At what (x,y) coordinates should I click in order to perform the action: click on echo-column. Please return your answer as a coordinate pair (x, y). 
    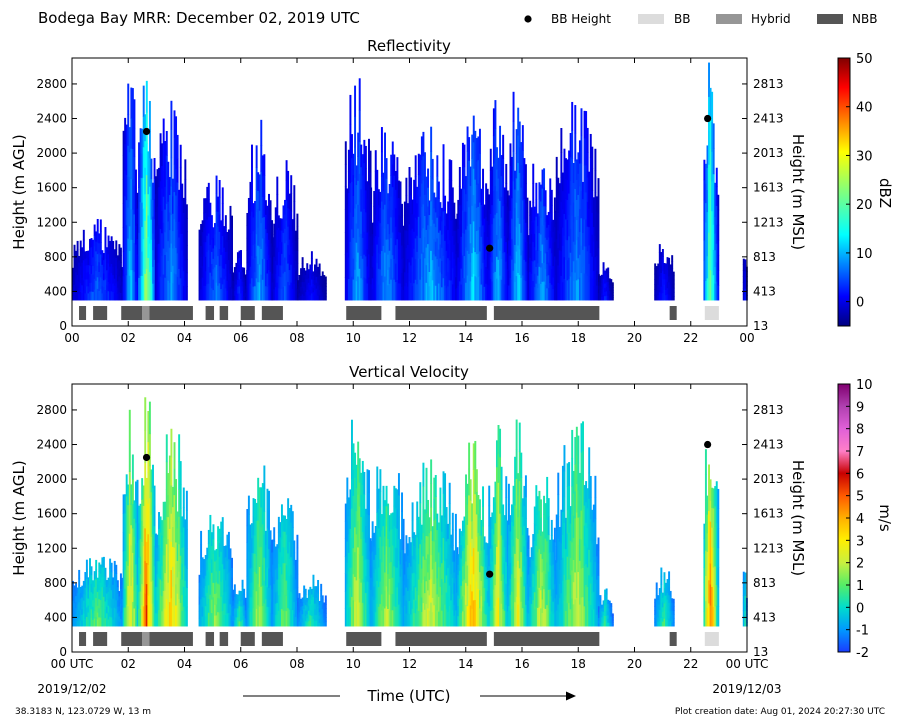
    Looking at the image, I should click on (285, 562).